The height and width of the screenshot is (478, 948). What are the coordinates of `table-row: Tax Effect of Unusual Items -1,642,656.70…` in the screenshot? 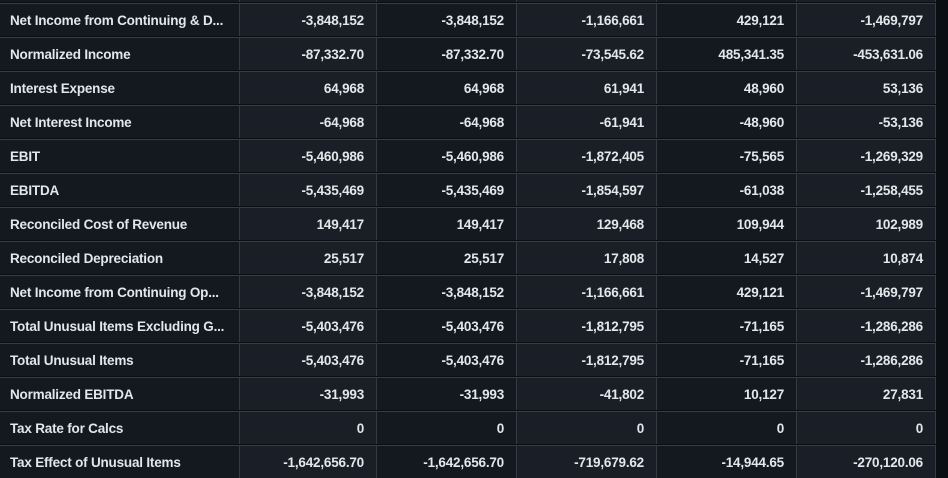 It's located at (468, 461).